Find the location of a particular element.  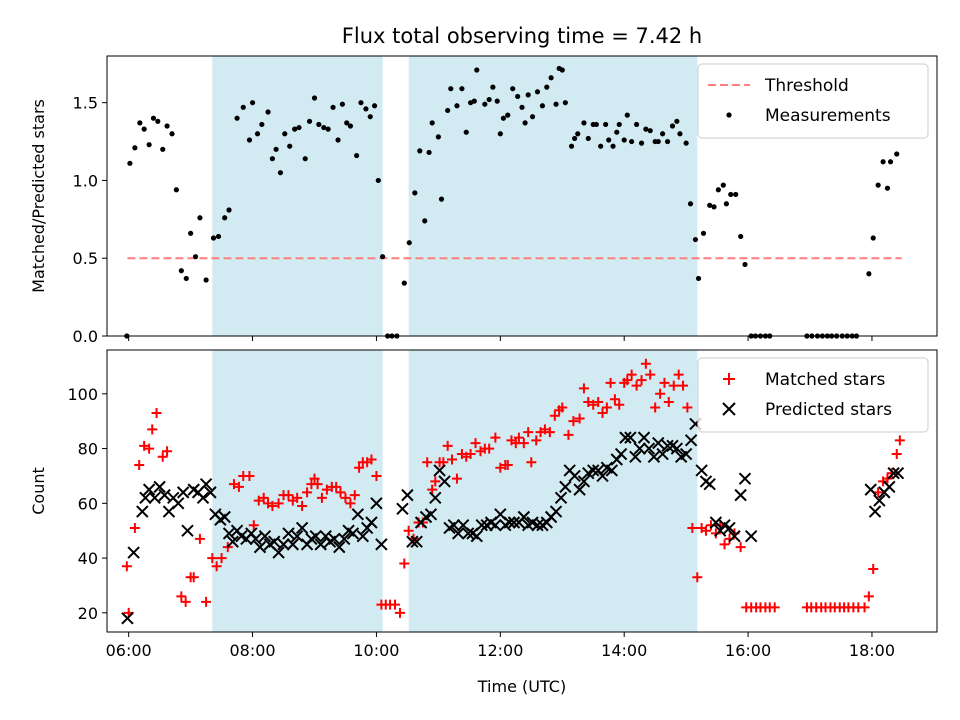

legend-box is located at coordinates (813, 101).